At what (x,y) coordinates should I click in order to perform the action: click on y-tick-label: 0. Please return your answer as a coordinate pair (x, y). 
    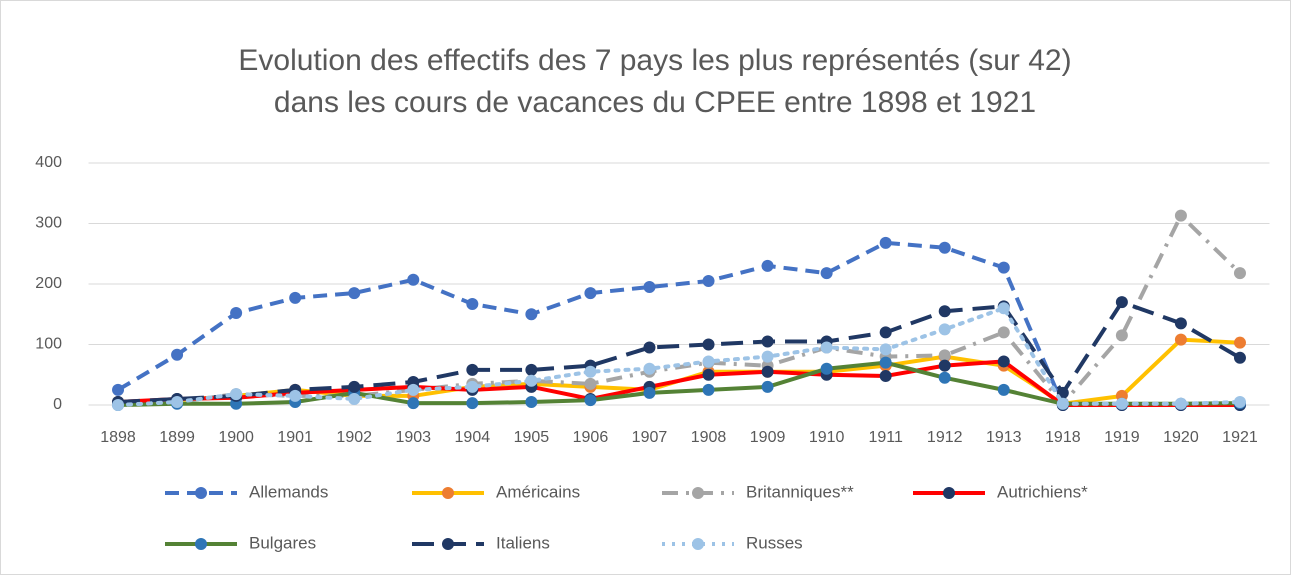
    Looking at the image, I should click on (57, 404).